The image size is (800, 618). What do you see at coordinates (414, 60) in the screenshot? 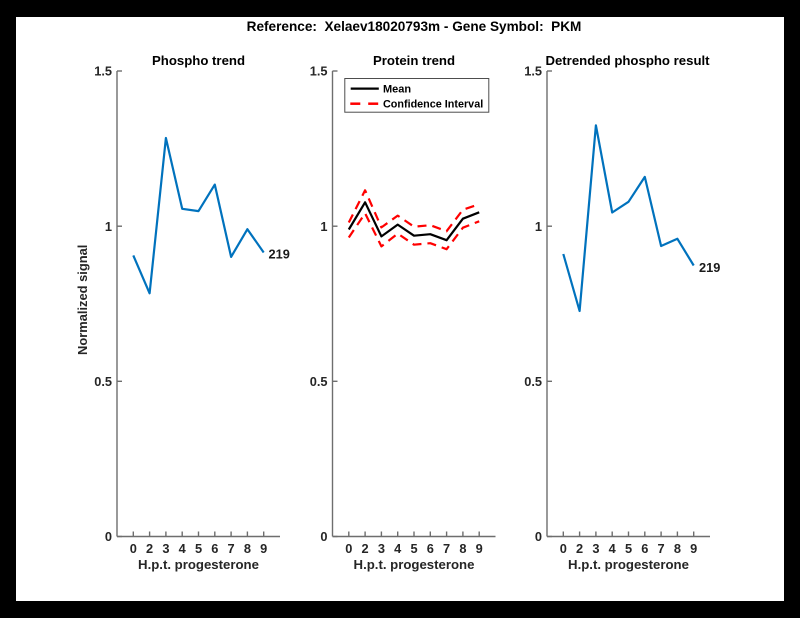
I see `svg-text: Protein trend` at bounding box center [414, 60].